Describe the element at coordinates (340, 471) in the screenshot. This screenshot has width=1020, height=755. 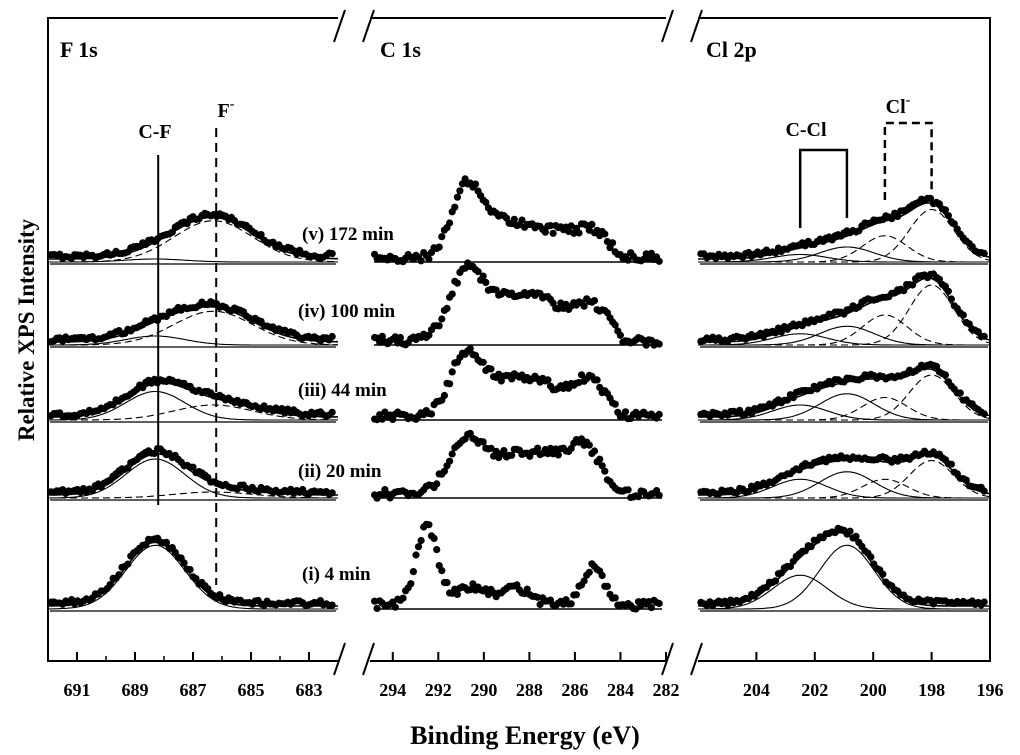
I see `series-label-ii: (ii) 20 min` at that location.